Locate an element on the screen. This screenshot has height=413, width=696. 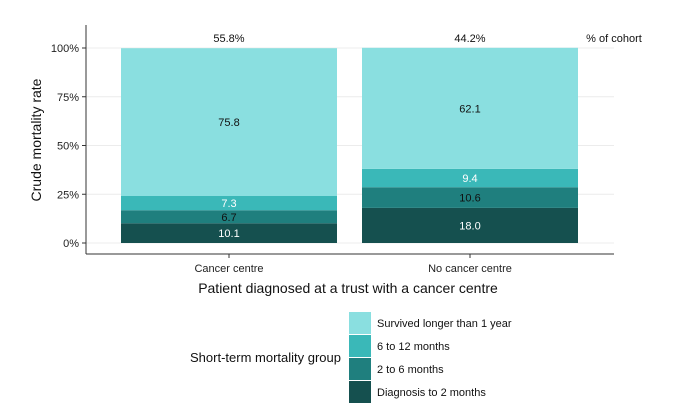
x-tick-label: Cancer centre is located at coordinates (228, 269).